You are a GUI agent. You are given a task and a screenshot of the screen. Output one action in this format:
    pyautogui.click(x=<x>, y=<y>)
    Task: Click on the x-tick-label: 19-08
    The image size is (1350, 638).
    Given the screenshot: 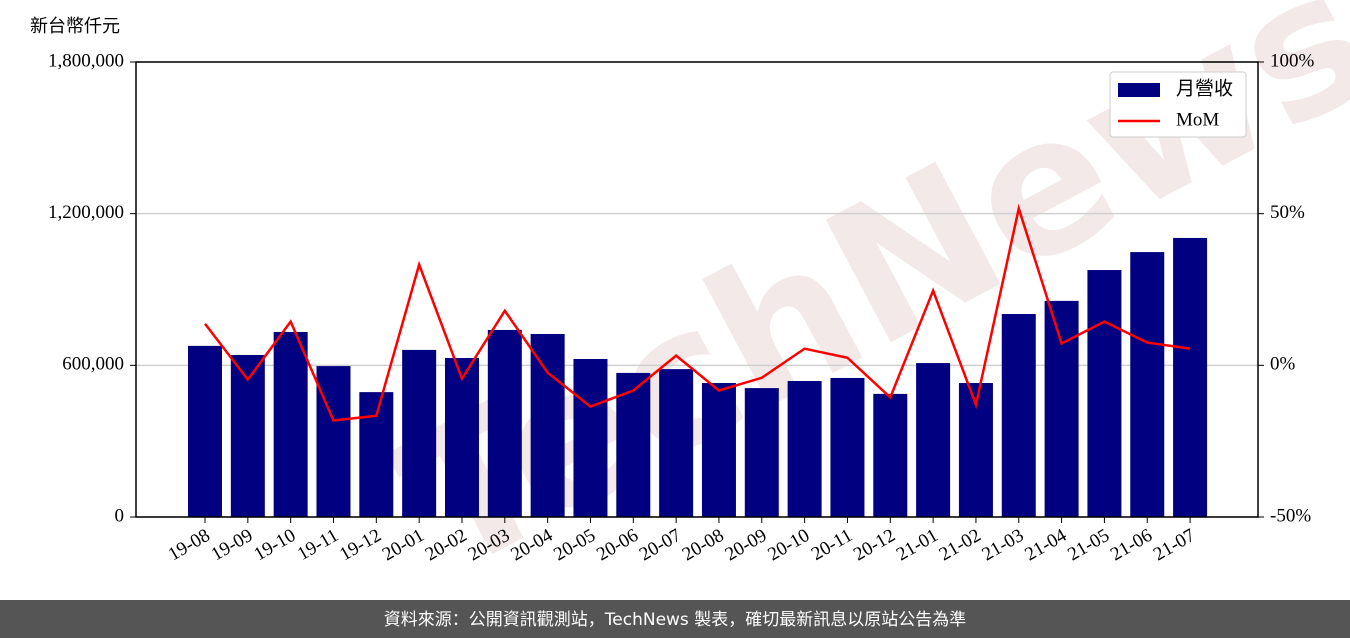 What is the action you would take?
    pyautogui.click(x=189, y=545)
    